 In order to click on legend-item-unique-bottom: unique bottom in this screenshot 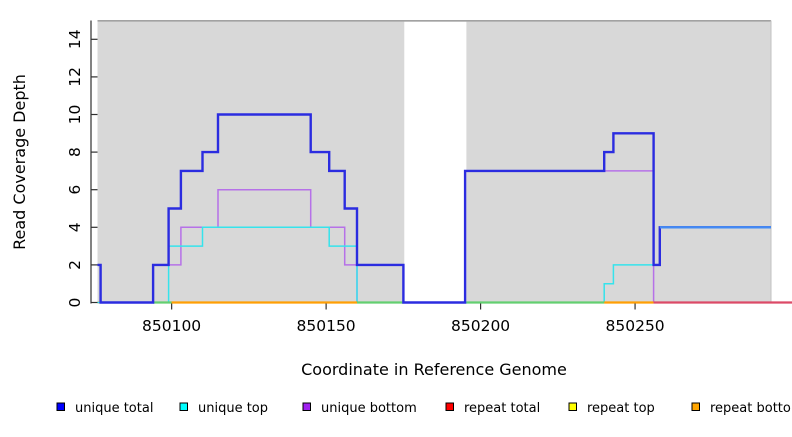, I will do `click(360, 408)`.